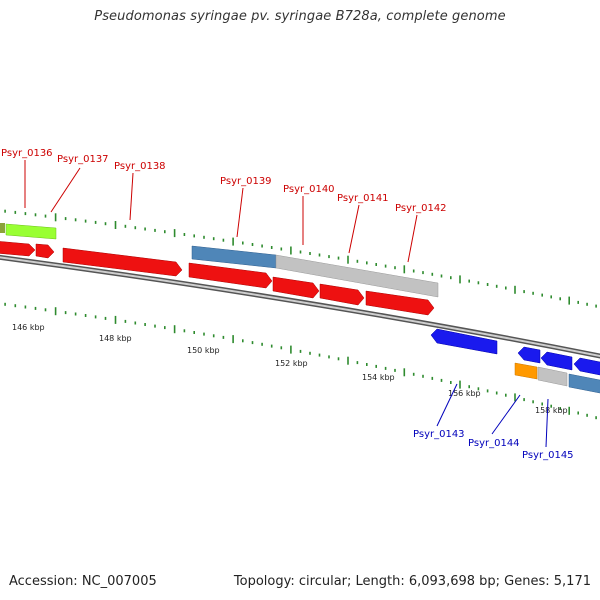 This screenshot has height=600, width=600. Describe the element at coordinates (27, 153) in the screenshot. I see `label-psyr-0136: Psyr_0136` at that location.